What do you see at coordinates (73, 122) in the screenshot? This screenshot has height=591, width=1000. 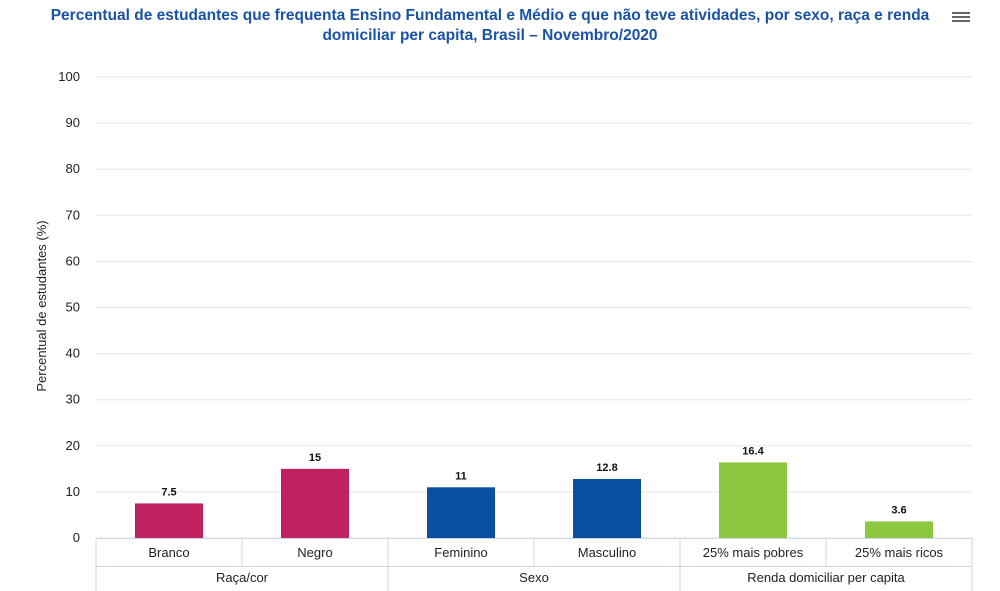 I see `y-tick-label: 90` at bounding box center [73, 122].